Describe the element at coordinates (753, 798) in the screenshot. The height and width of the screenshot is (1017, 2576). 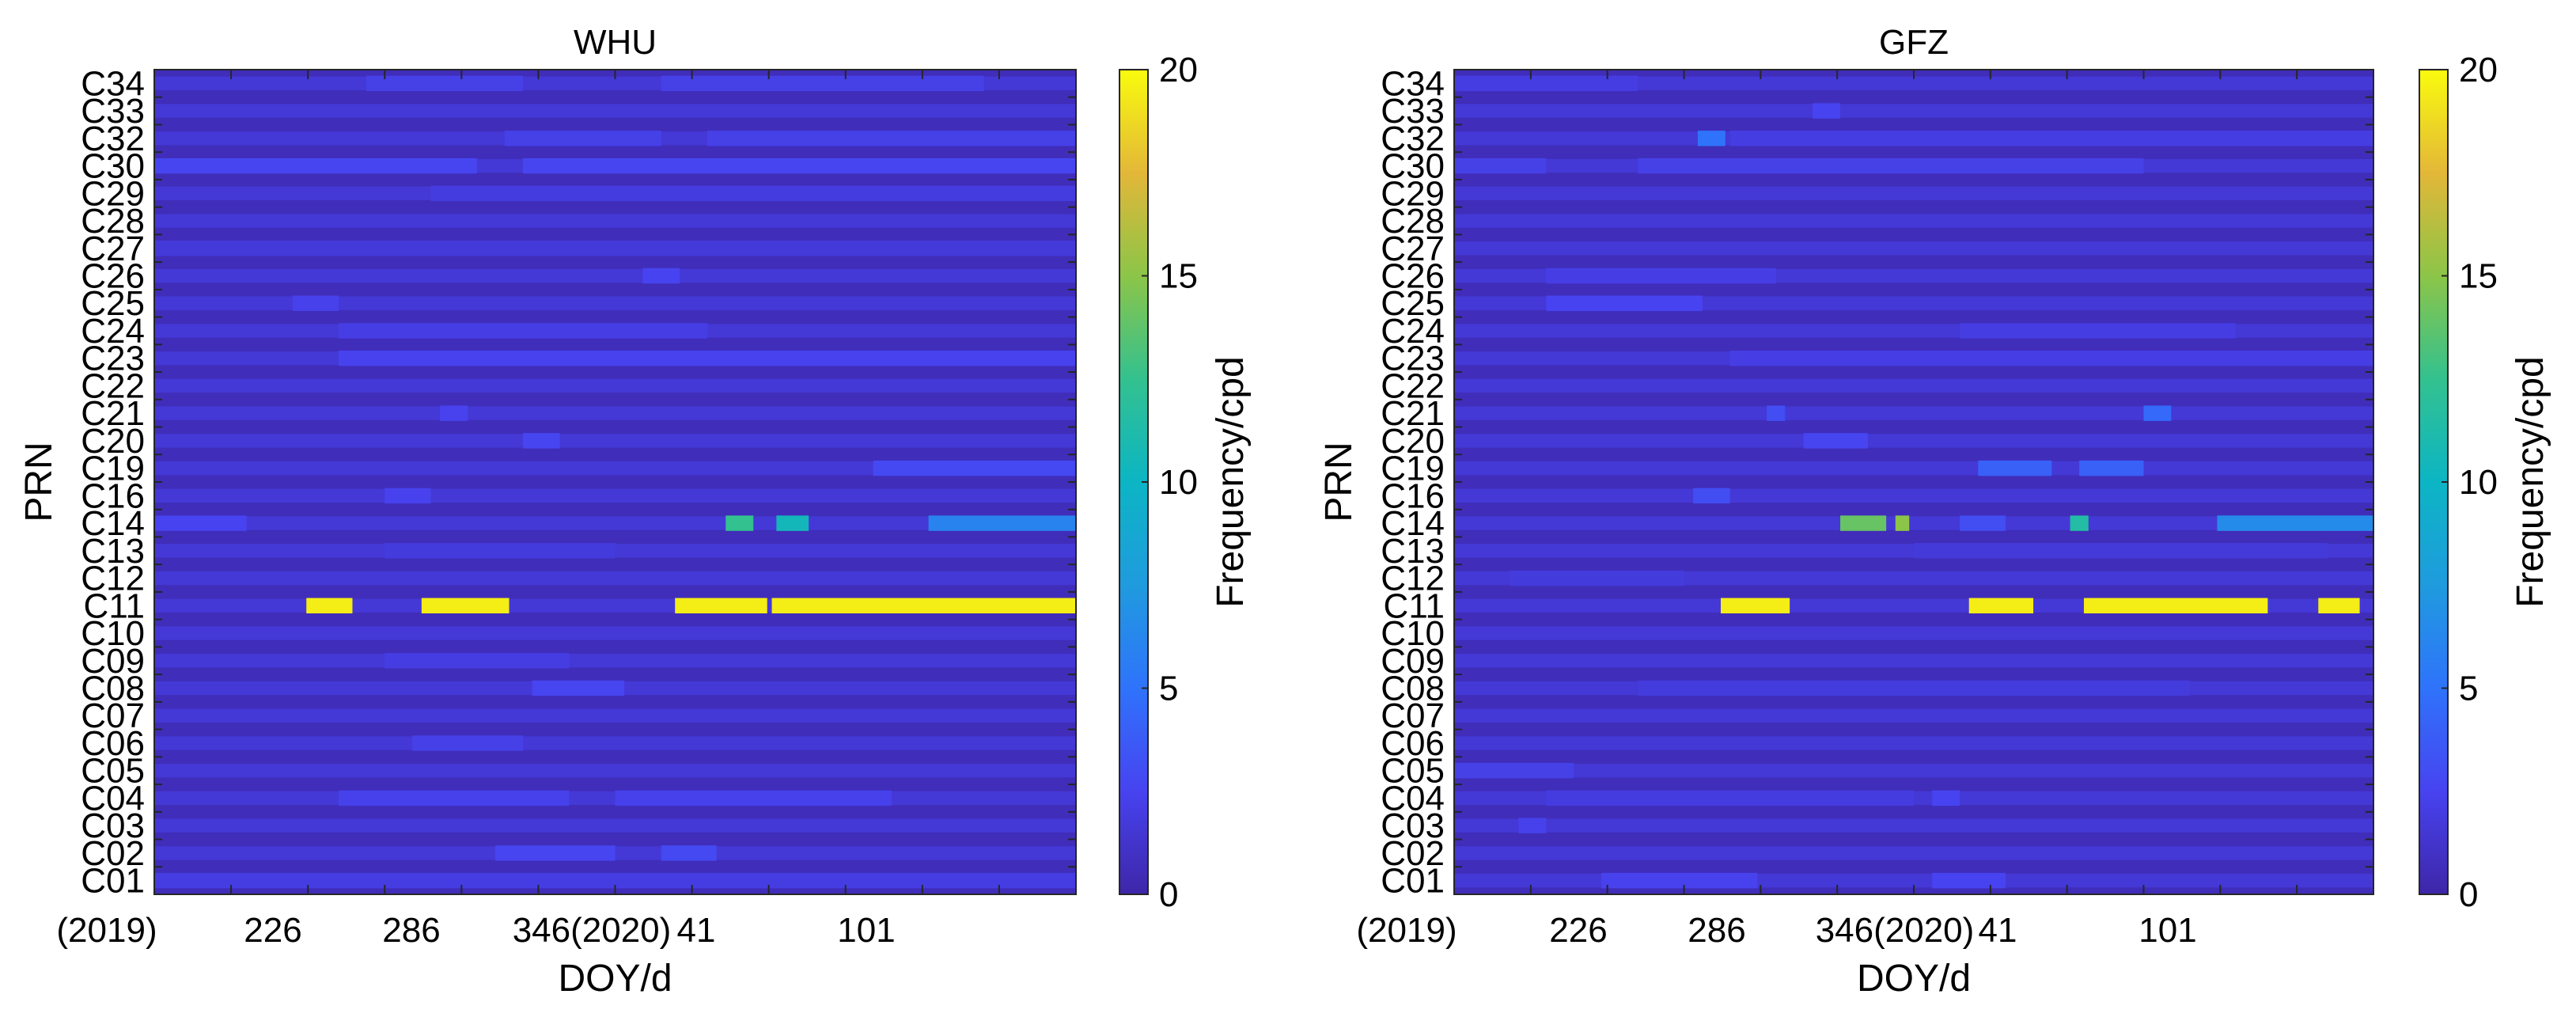
I see `segment-c04` at that location.